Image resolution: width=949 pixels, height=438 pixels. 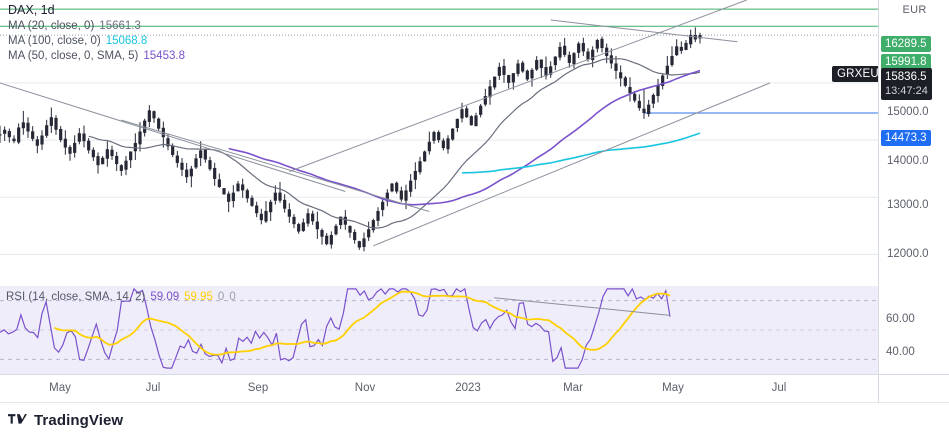 What do you see at coordinates (906, 138) in the screenshot?
I see `support-tag-14473: 14473.3` at bounding box center [906, 138].